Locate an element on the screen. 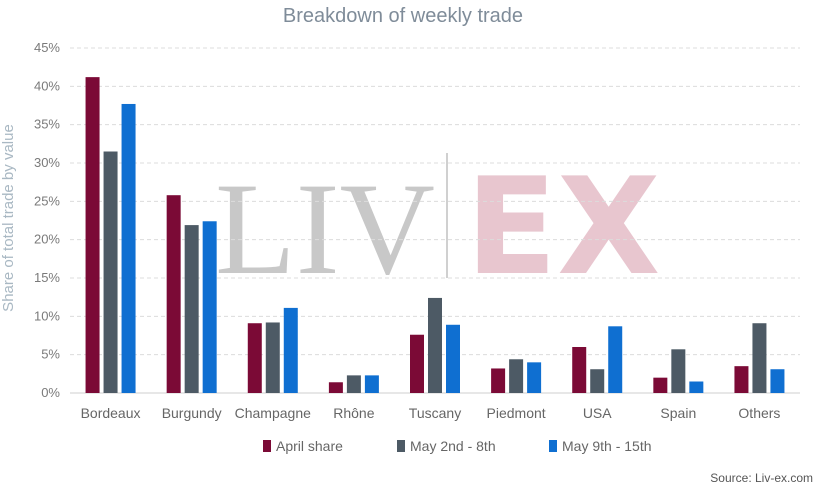 This screenshot has height=489, width=826. y-axis-ticks: 0% 5% 10% 15% 20% 25% 30% 35% 40% 45% is located at coordinates (47, 220).